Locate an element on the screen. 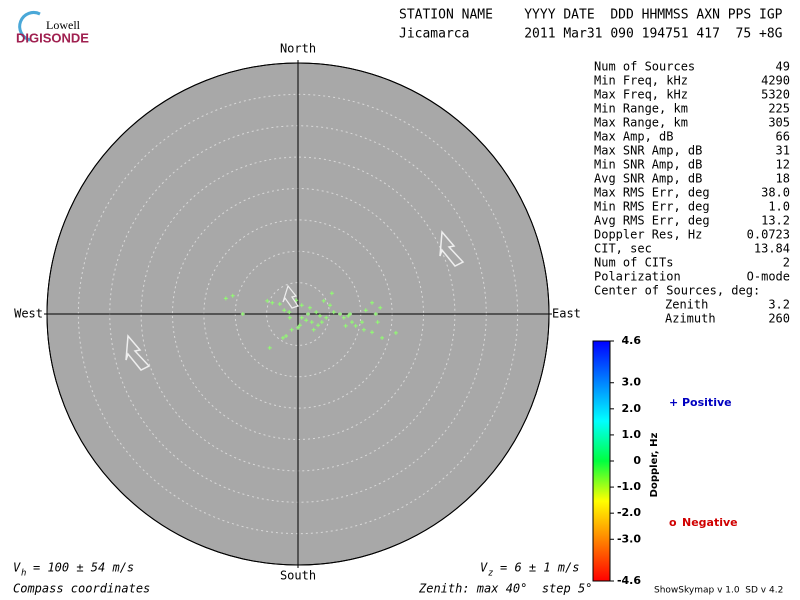  stat-value: 31 is located at coordinates (783, 151).